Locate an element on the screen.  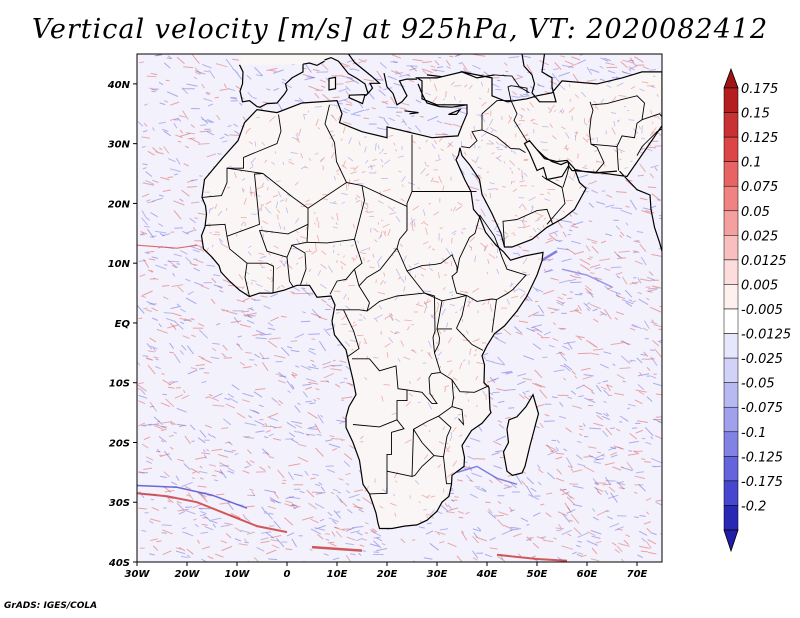
lat-tick-label: 10S is located at coordinates (119, 384).